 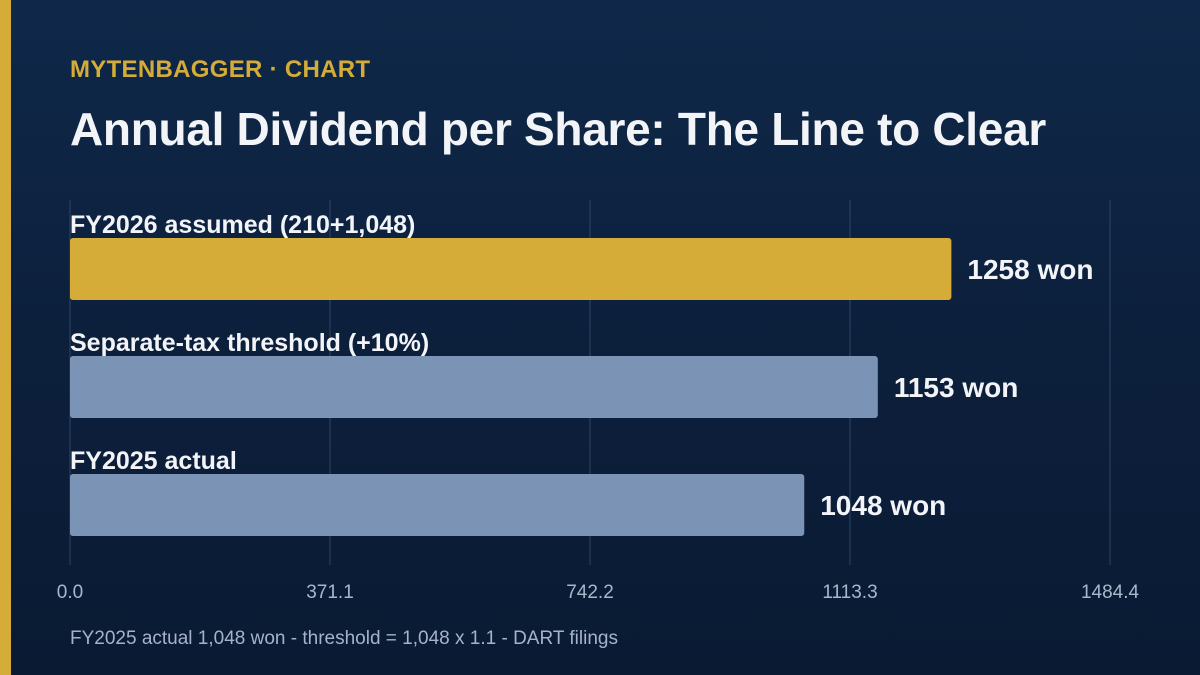 What do you see at coordinates (1030, 269) in the screenshot?
I see `value-label: 1258 won` at bounding box center [1030, 269].